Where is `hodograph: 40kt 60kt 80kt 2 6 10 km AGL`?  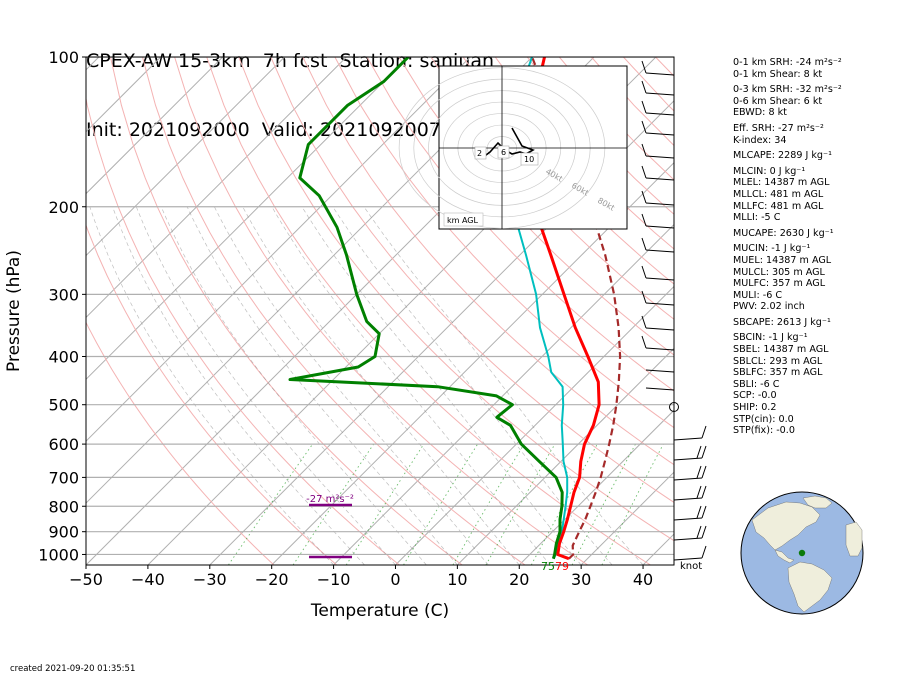 hodograph: 40kt 60kt 80kt 2 6 10 km AGL is located at coordinates (513, 147).